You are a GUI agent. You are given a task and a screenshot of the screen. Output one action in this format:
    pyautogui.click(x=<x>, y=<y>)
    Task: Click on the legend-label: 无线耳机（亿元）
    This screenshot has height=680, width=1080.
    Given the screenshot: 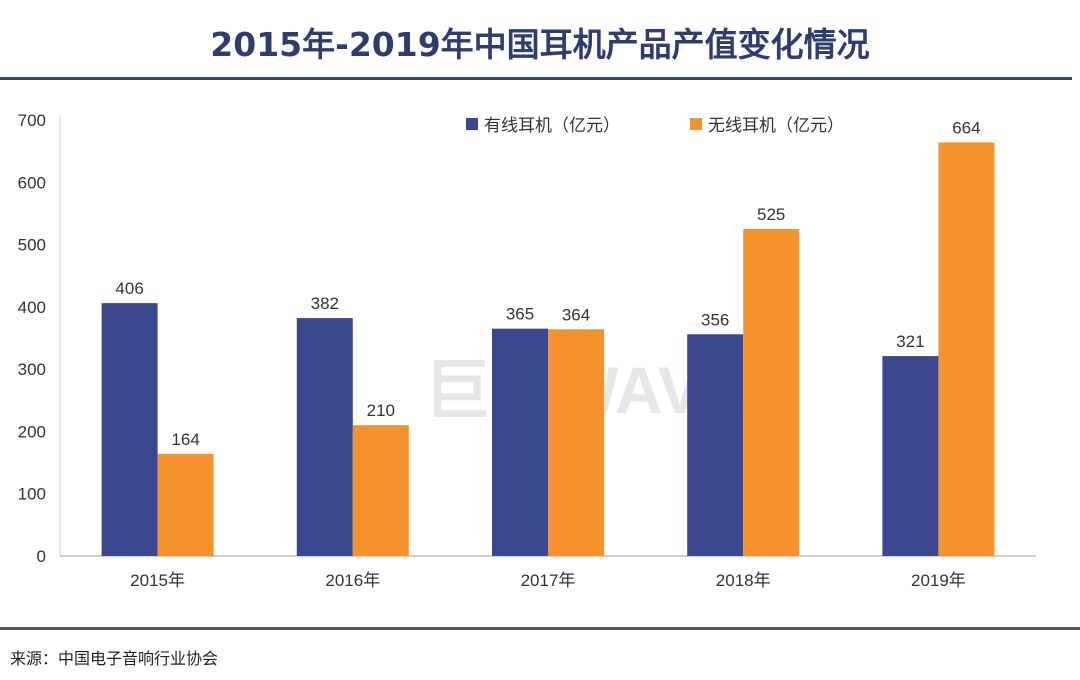 What is the action you would take?
    pyautogui.click(x=776, y=125)
    